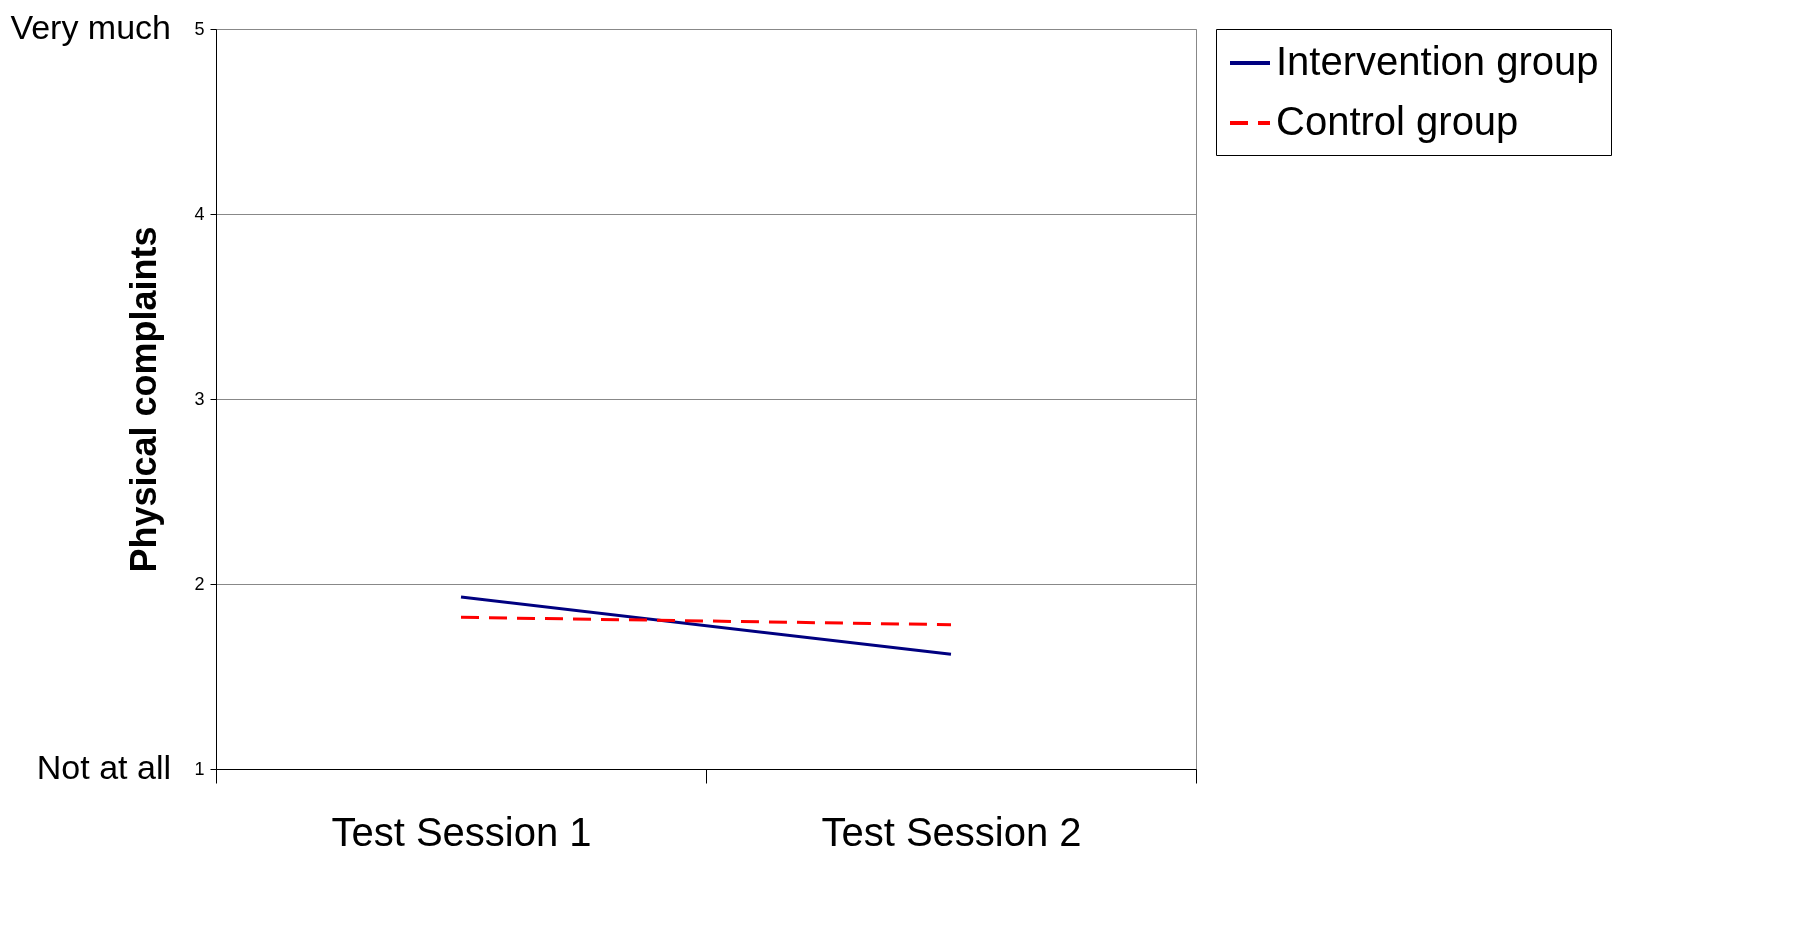 The height and width of the screenshot is (950, 1798). Describe the element at coordinates (1397, 121) in the screenshot. I see `legend-label: Control group` at that location.